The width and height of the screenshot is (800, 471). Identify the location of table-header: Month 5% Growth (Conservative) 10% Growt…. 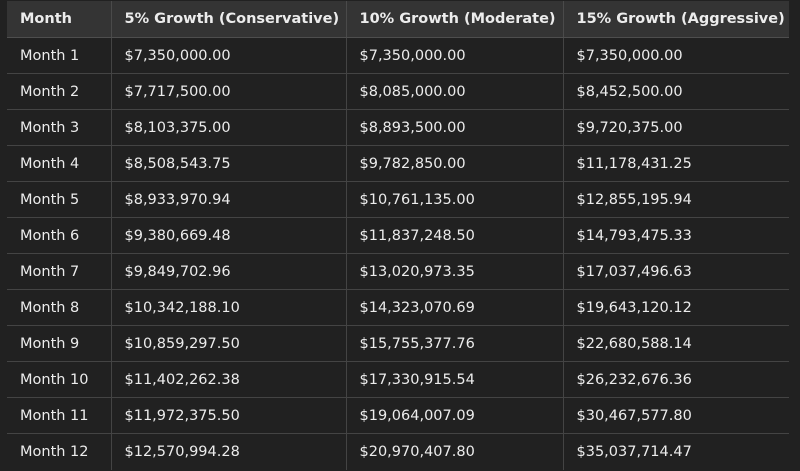
(398, 19).